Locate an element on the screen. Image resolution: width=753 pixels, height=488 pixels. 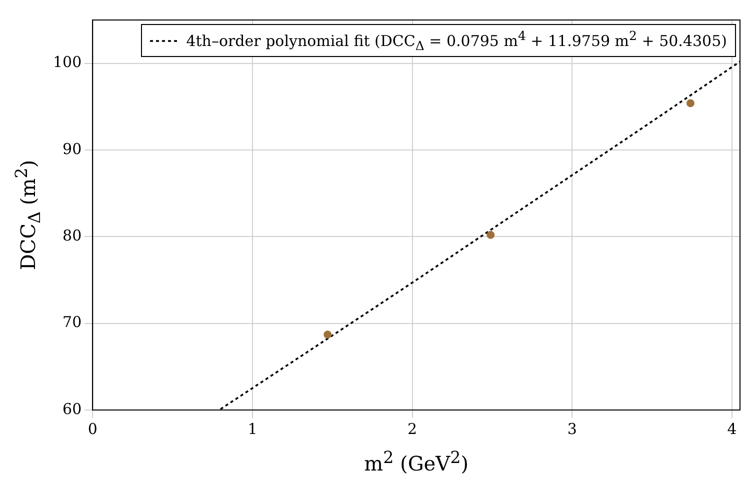
x-tick-label: 2 is located at coordinates (413, 429).